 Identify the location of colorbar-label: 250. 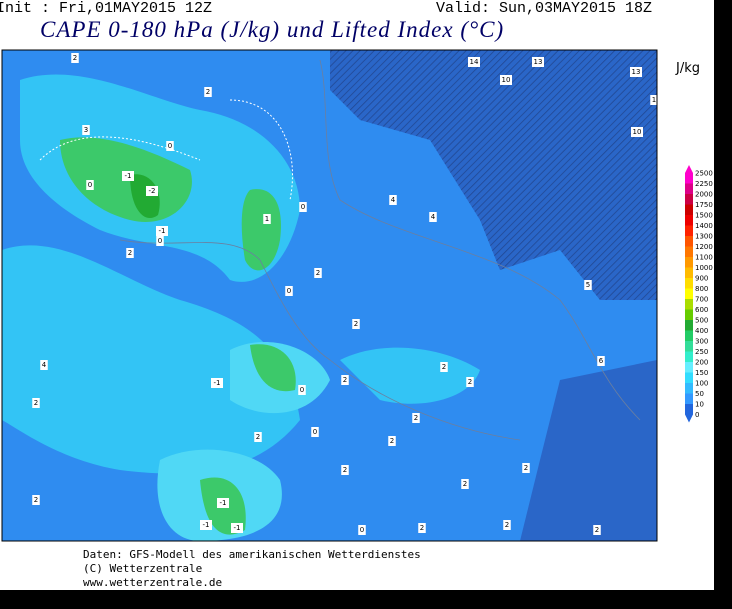
(701, 352).